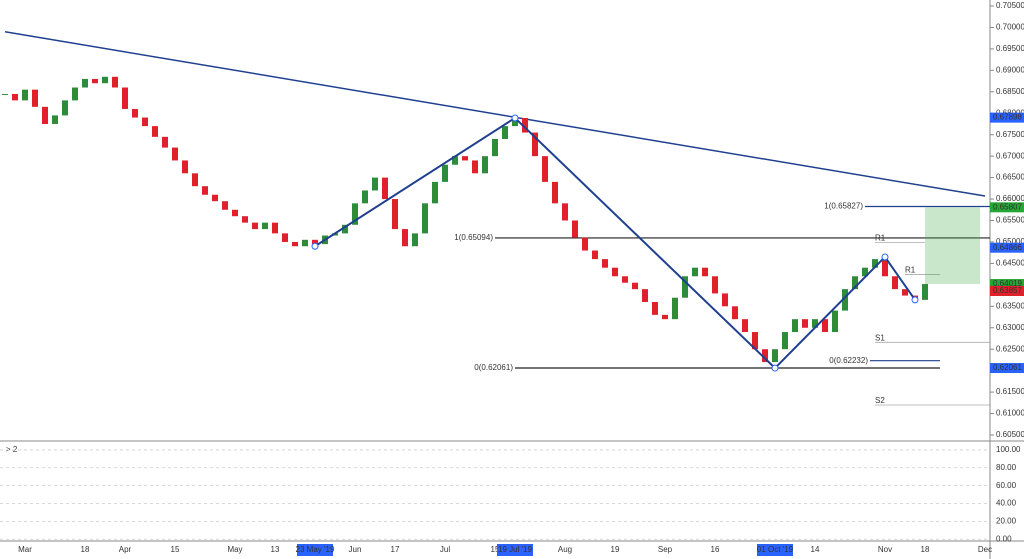  I want to click on y-tick-label: 0.70500, so click(1010, 5).